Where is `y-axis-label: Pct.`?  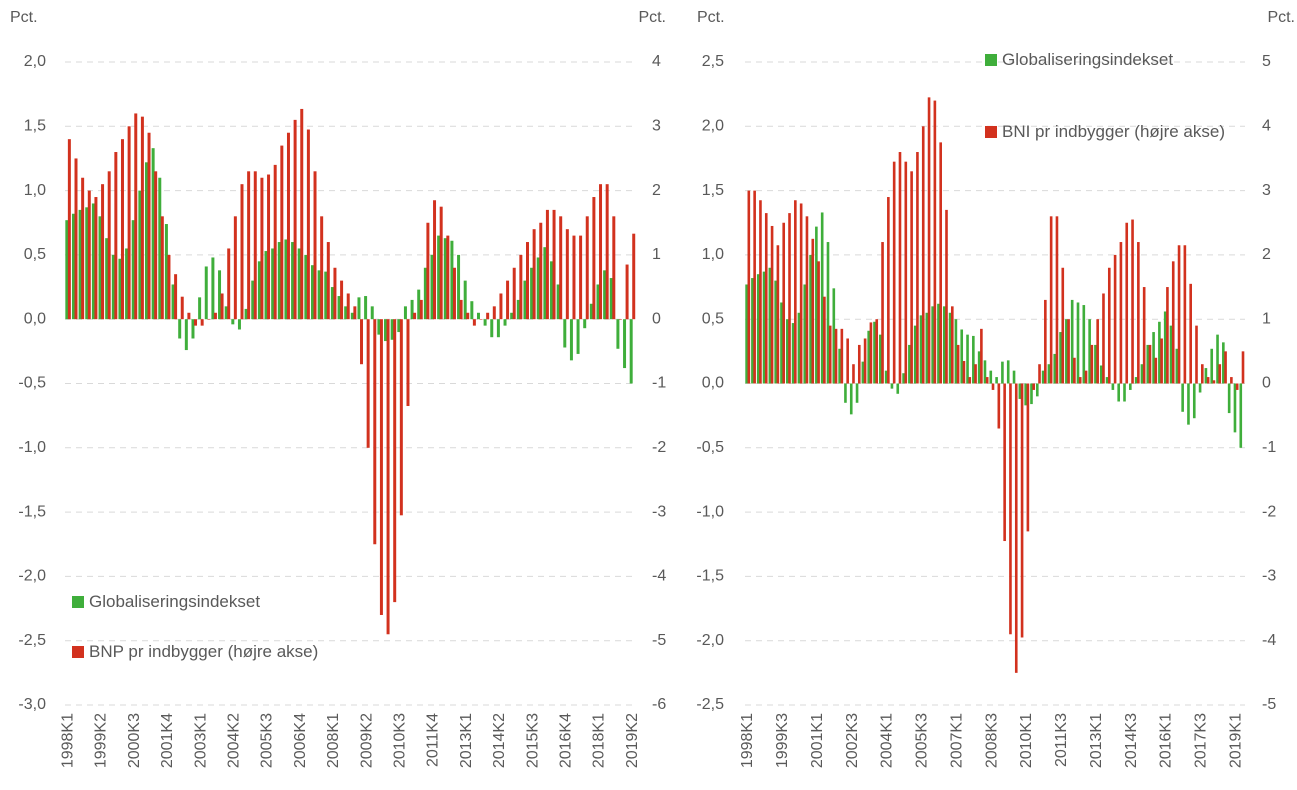
y-axis-label: Pct. is located at coordinates (711, 17).